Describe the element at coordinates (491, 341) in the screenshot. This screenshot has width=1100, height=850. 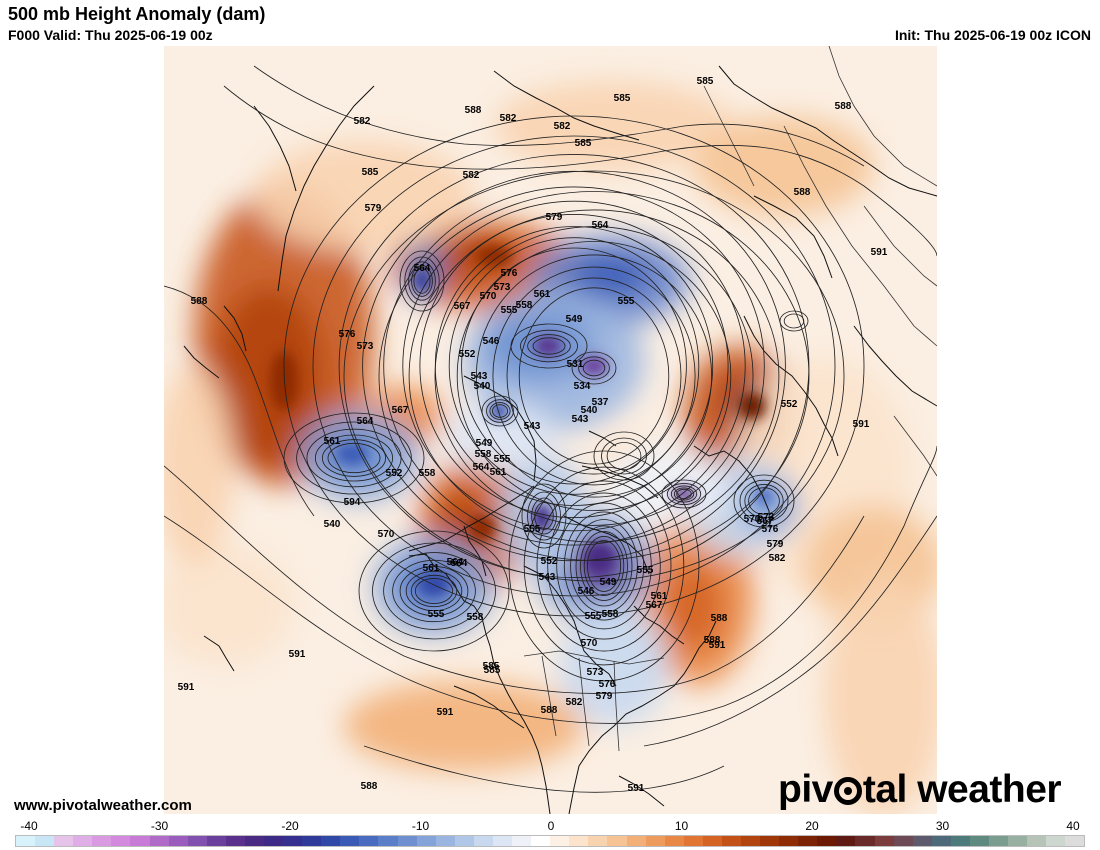
I see `contour-label: 546` at that location.